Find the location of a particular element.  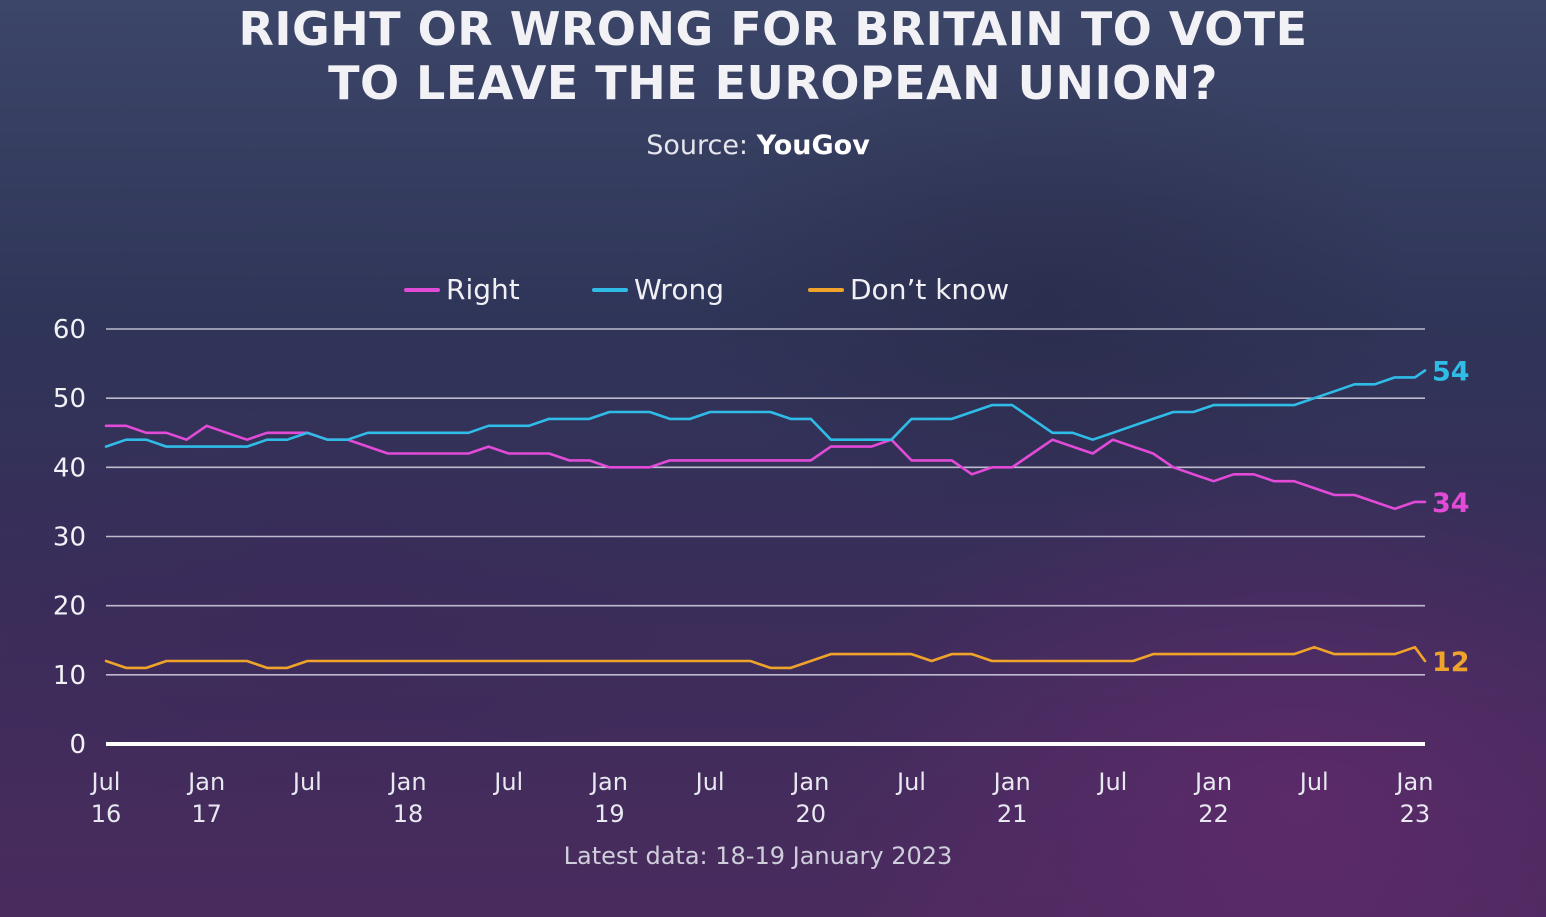

x-tick-label-9-month: Jan is located at coordinates (1011, 782).